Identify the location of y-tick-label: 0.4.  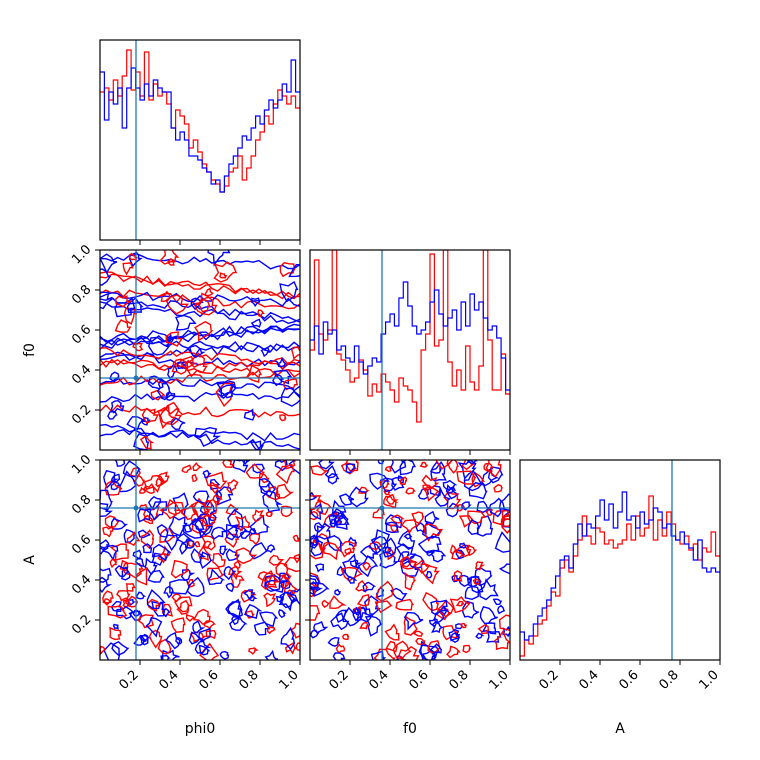
(81, 374).